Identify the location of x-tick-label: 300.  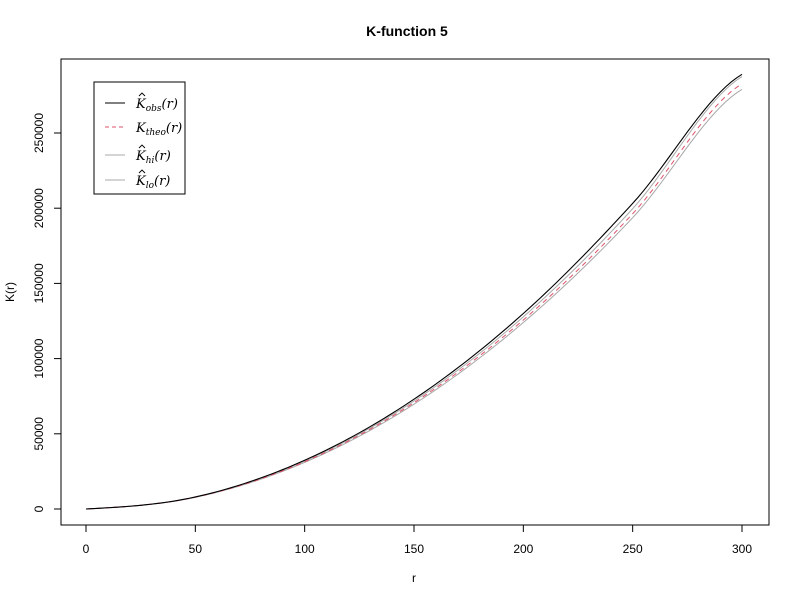
(742, 549).